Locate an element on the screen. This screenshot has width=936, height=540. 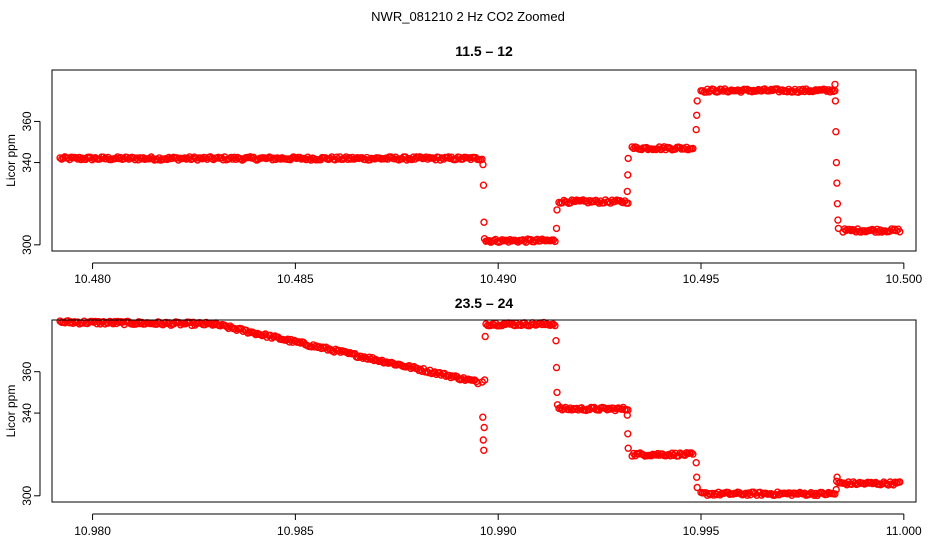
x-tick-label: 10.495 is located at coordinates (701, 279).